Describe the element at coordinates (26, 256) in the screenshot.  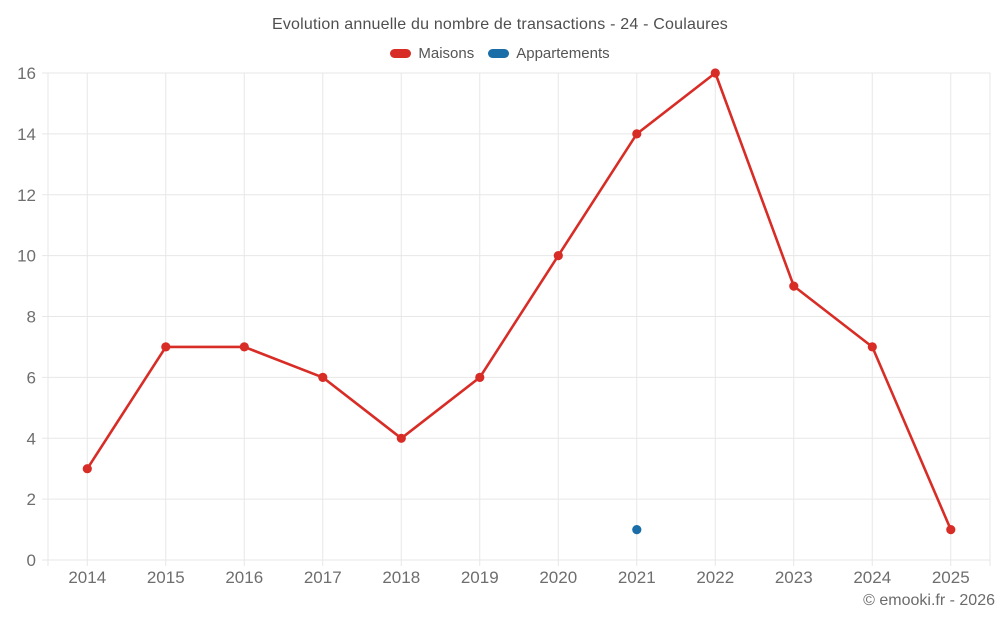
I see `y-axis-label: 10` at that location.